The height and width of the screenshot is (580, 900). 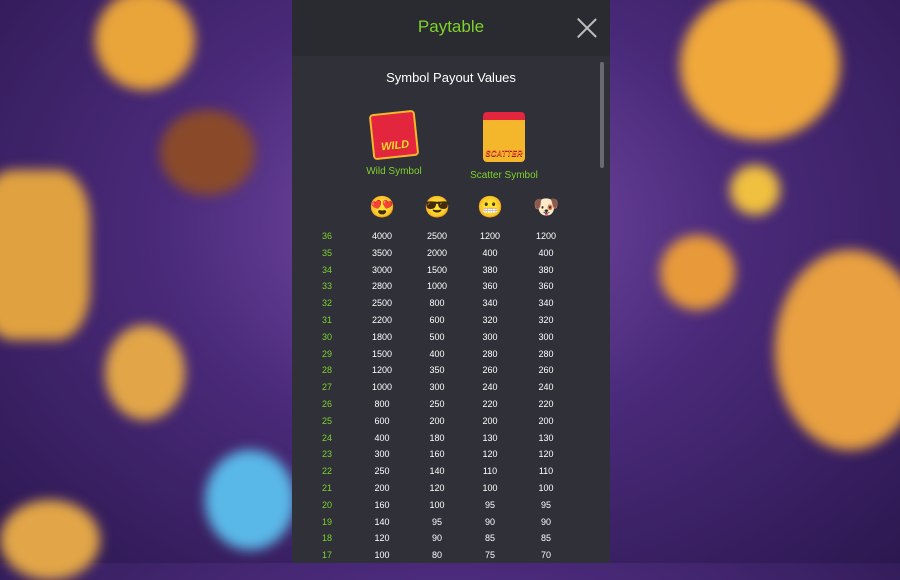 What do you see at coordinates (326, 286) in the screenshot?
I see `match-count: 33` at bounding box center [326, 286].